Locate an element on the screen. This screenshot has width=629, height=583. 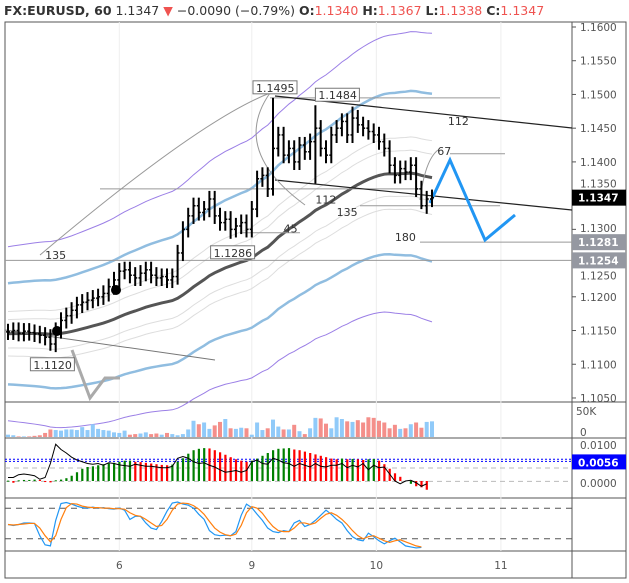
close-value: 1.1347 is located at coordinates (522, 10).